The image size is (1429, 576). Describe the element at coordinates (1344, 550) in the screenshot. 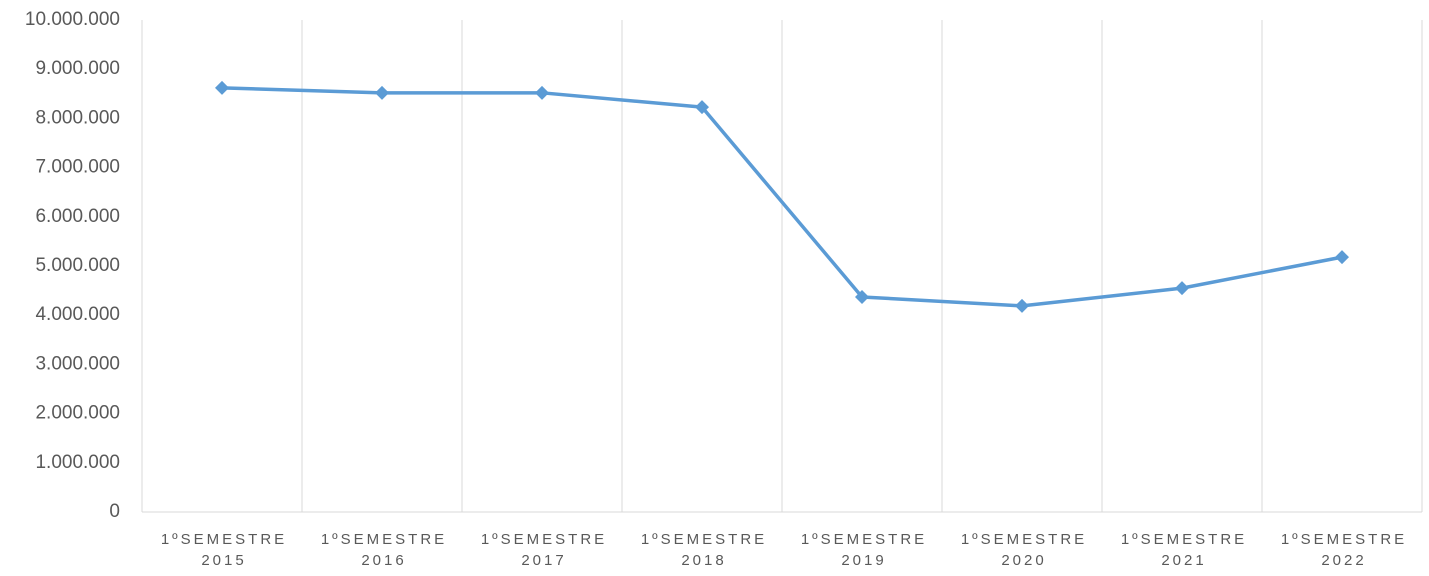

I see `x-tick-label: 1ºSEMESTRE 2022` at that location.